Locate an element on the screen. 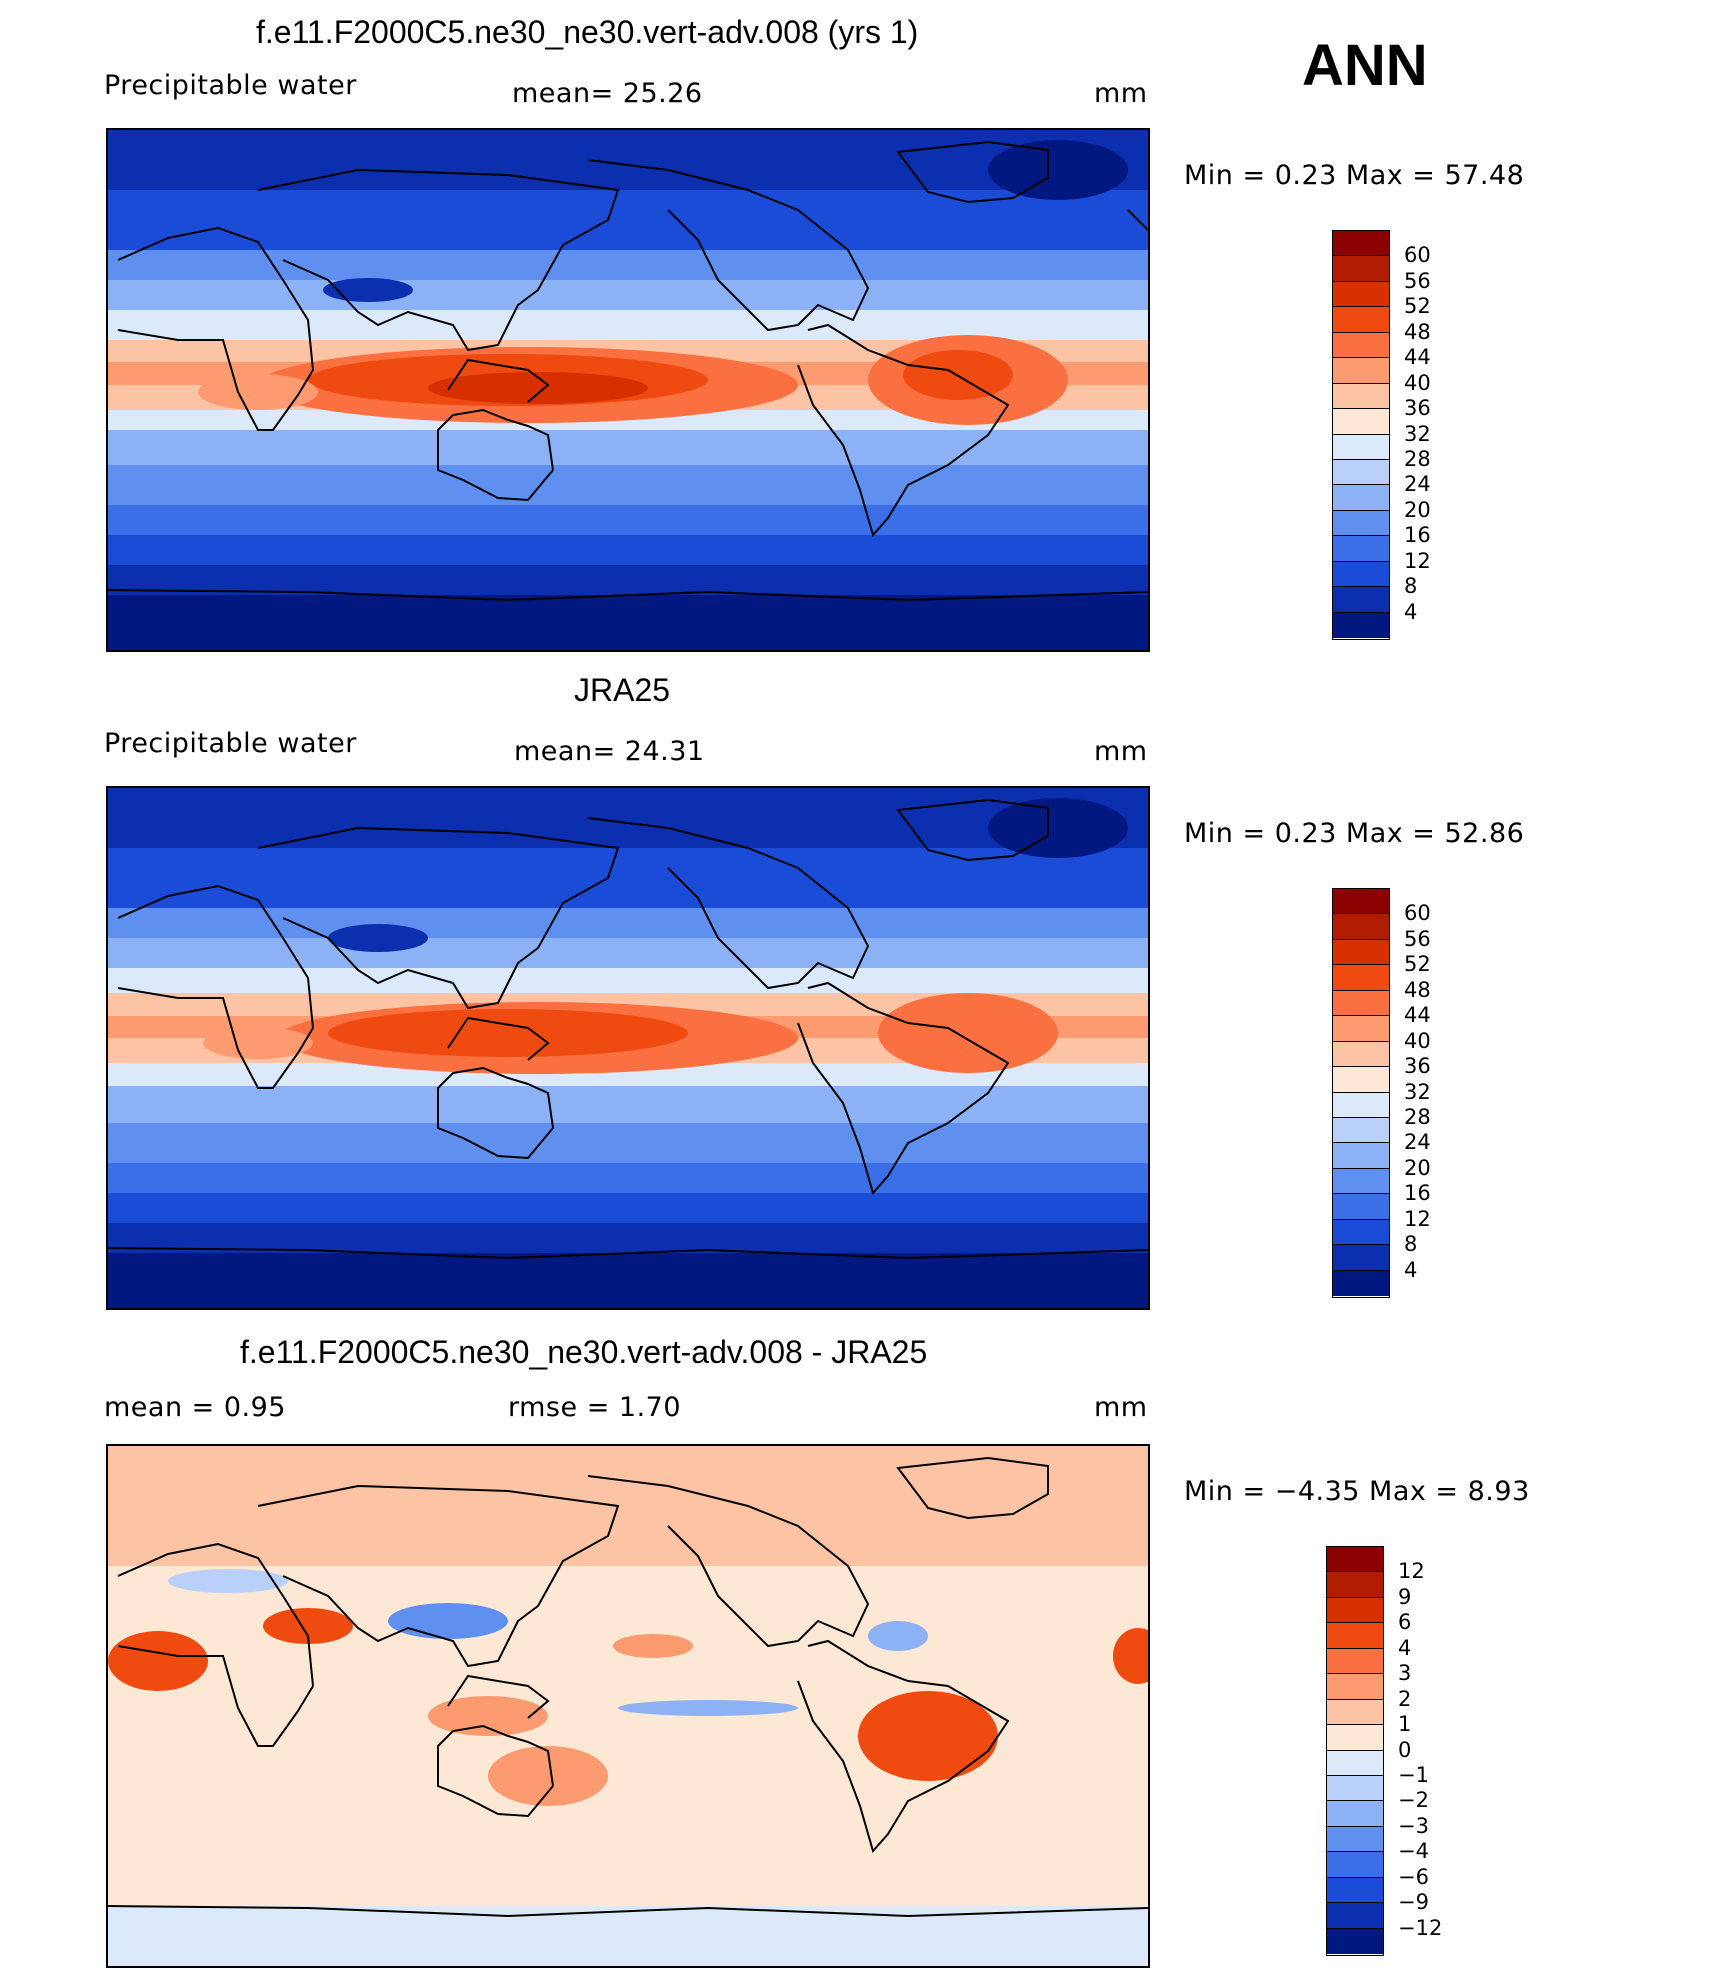  colorbar-tick-label: 3 is located at coordinates (1405, 1673).